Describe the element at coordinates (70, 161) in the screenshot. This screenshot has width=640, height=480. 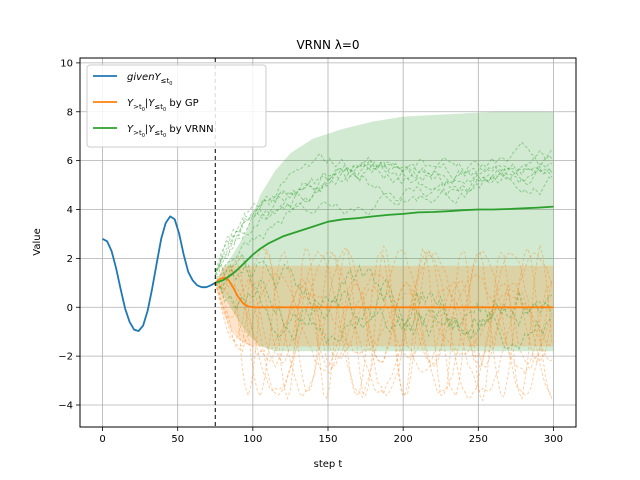
I see `y-tick-label: 6` at that location.